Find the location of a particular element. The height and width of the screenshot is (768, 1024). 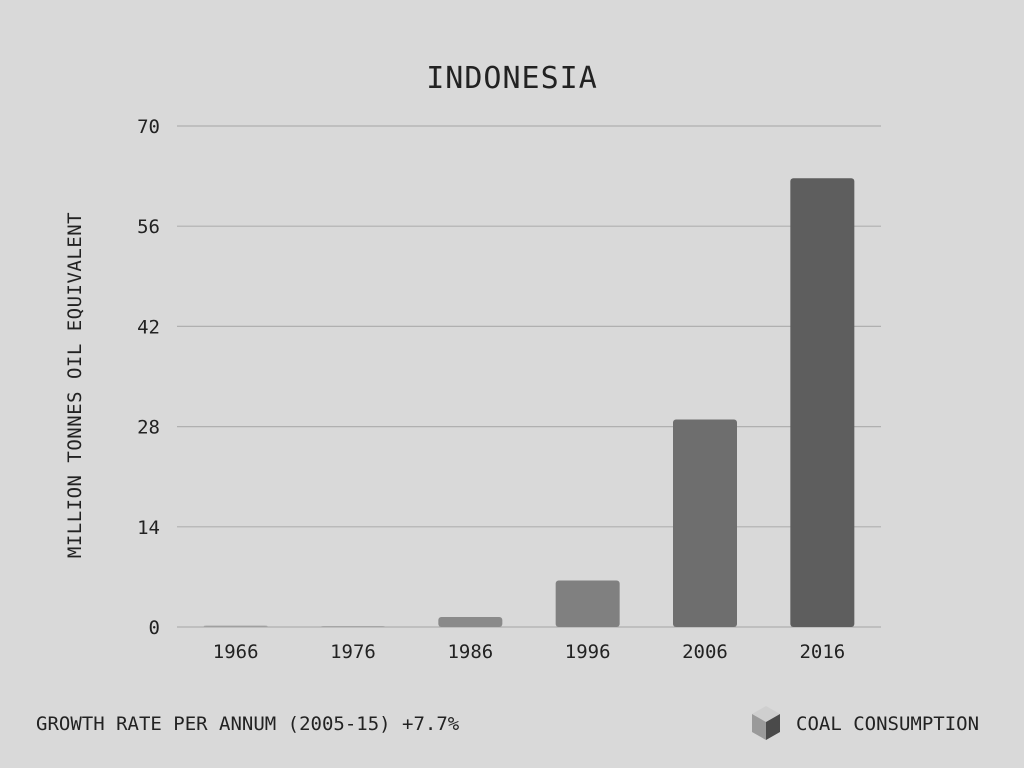

growth-rate-label: GROWTH RATE PER ANNUM (2005-15) +7.7% is located at coordinates (248, 724).